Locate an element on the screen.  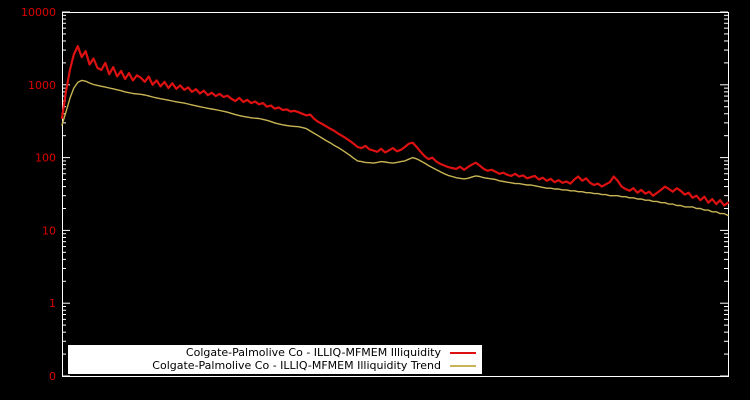
legend-sample-line-illiquidity is located at coordinates (463, 352).